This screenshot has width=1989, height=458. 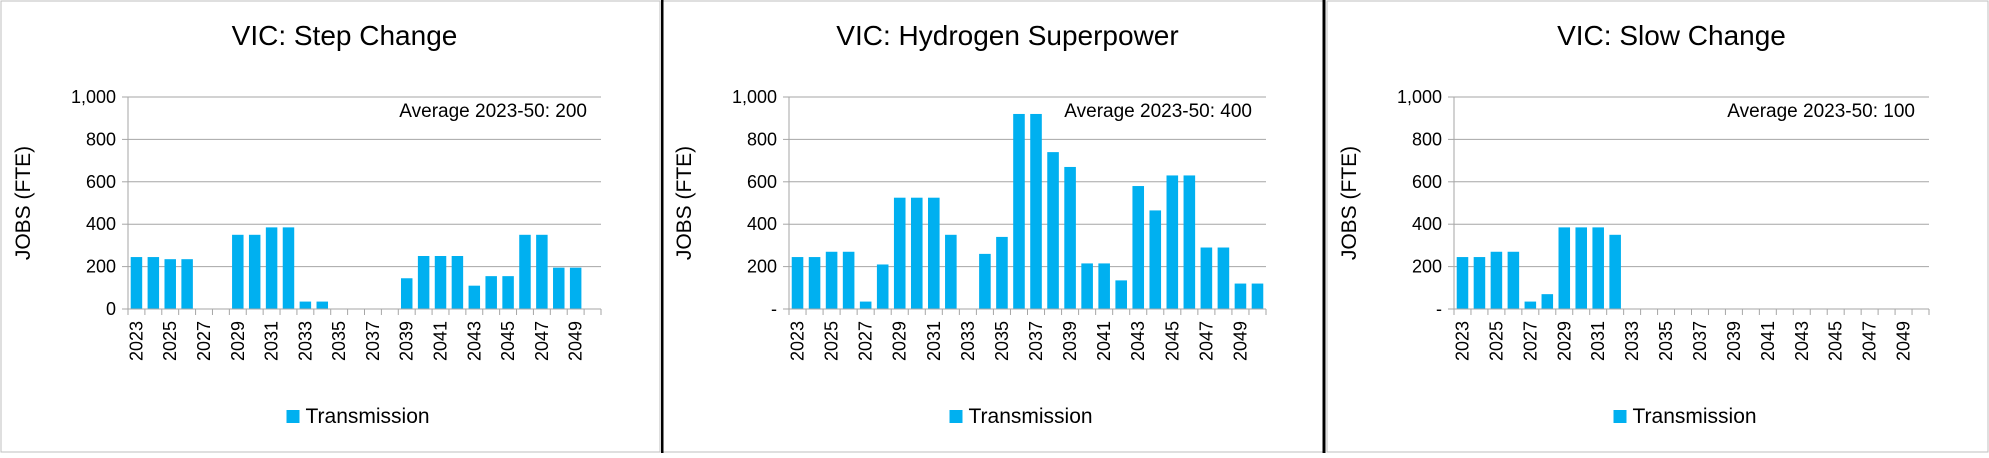 What do you see at coordinates (1007, 35) in the screenshot?
I see `chart-title: VIC: Hydrogen Superpower` at bounding box center [1007, 35].